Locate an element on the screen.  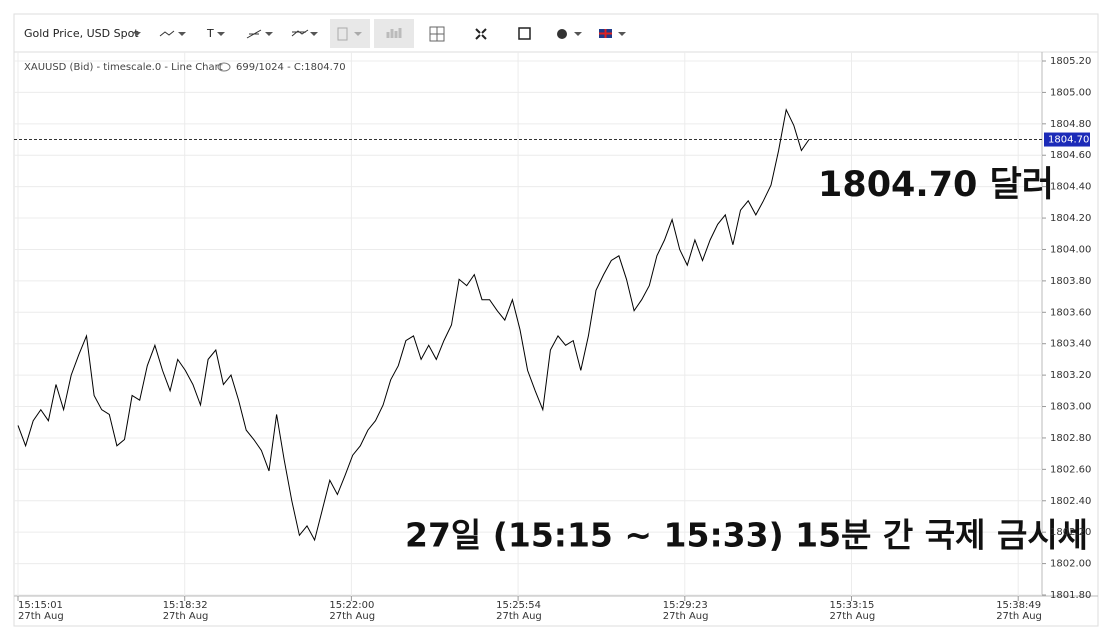
caption-annotation: 27일 (15:15 ~ 15:33) 15분 간 국제 금시세 is located at coordinates (746, 535).